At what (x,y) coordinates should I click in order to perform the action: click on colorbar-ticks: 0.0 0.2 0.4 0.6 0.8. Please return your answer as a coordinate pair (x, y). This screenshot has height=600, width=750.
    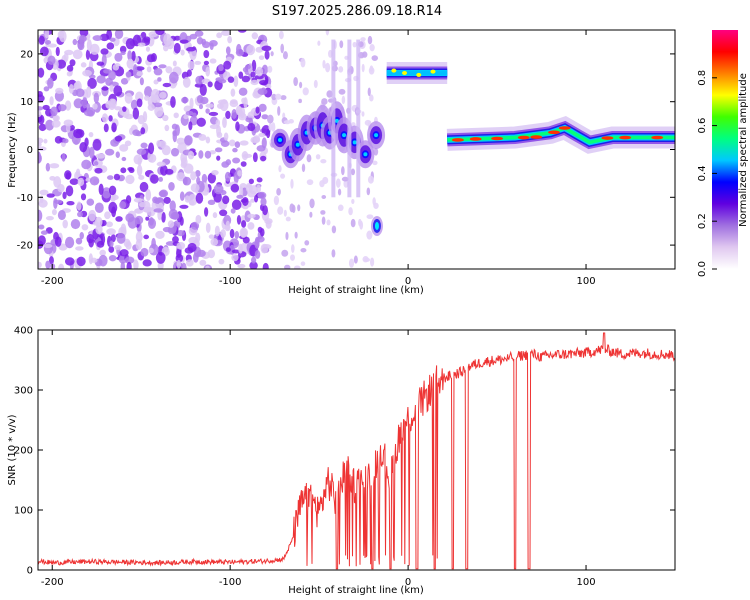
    Looking at the image, I should click on (707, 173).